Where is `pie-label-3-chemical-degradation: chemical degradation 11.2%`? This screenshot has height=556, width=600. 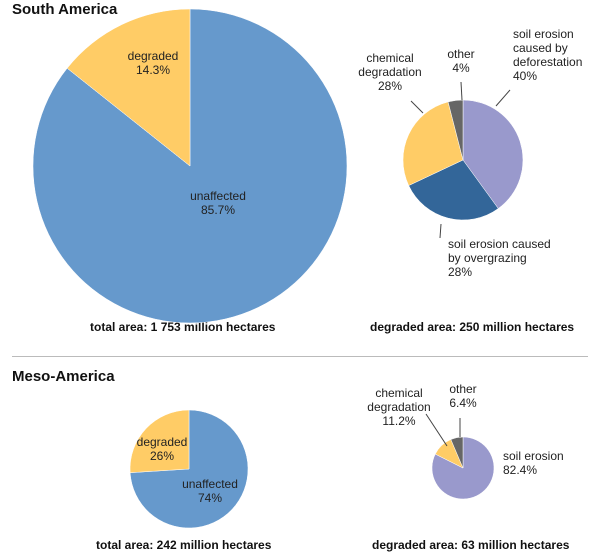 pie-label-3-chemical-degradation: chemical degradation 11.2% is located at coordinates (398, 407).